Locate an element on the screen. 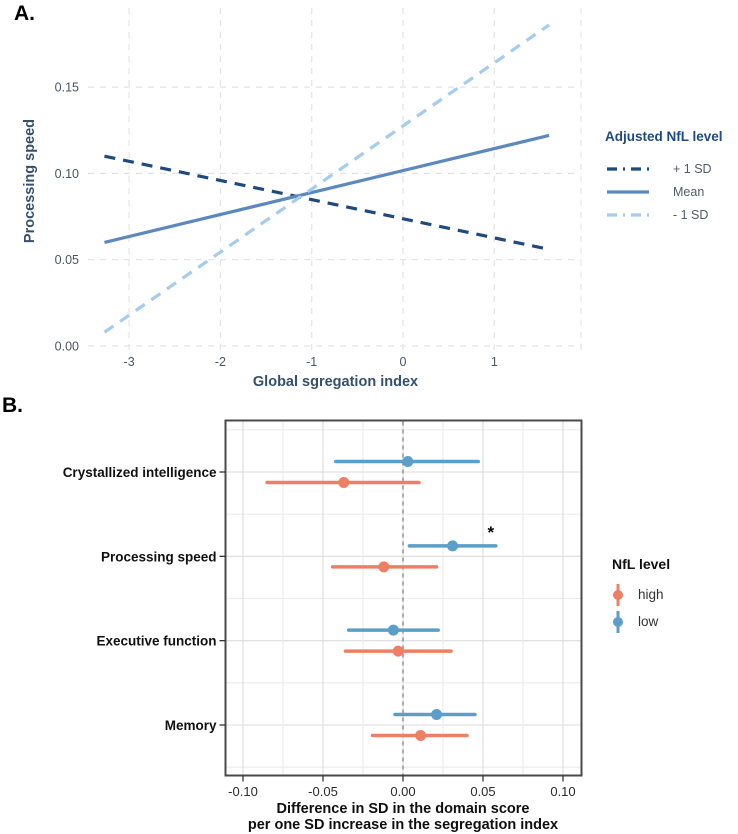  legend-item-high: high is located at coordinates (641, 594).